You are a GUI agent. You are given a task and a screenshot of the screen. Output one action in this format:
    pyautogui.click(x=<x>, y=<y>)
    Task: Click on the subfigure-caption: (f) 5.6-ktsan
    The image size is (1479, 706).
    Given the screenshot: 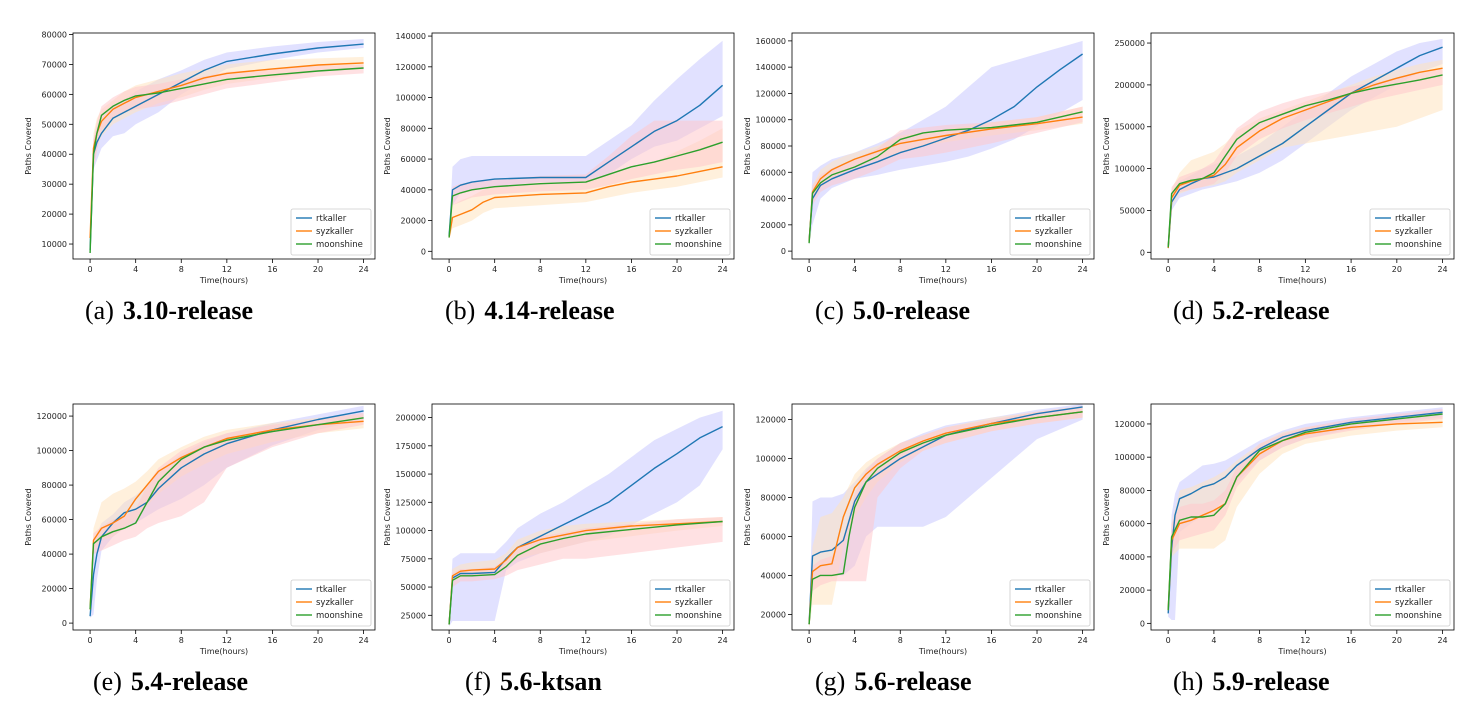 What is the action you would take?
    pyautogui.click(x=533, y=681)
    